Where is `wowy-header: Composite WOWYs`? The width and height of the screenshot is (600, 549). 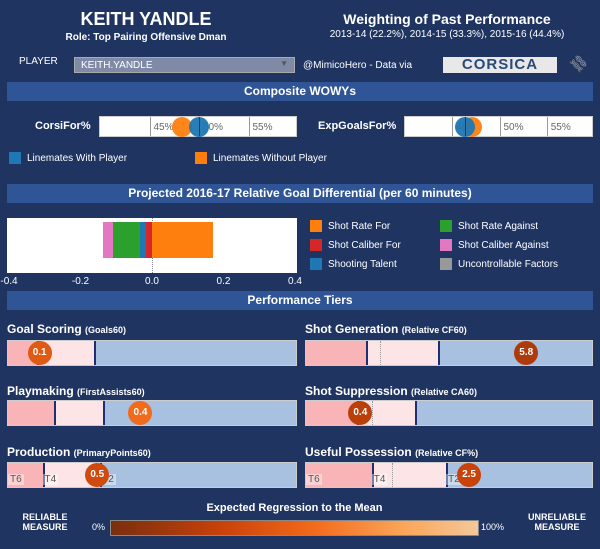
wowy-header: Composite WOWYs is located at coordinates (300, 91).